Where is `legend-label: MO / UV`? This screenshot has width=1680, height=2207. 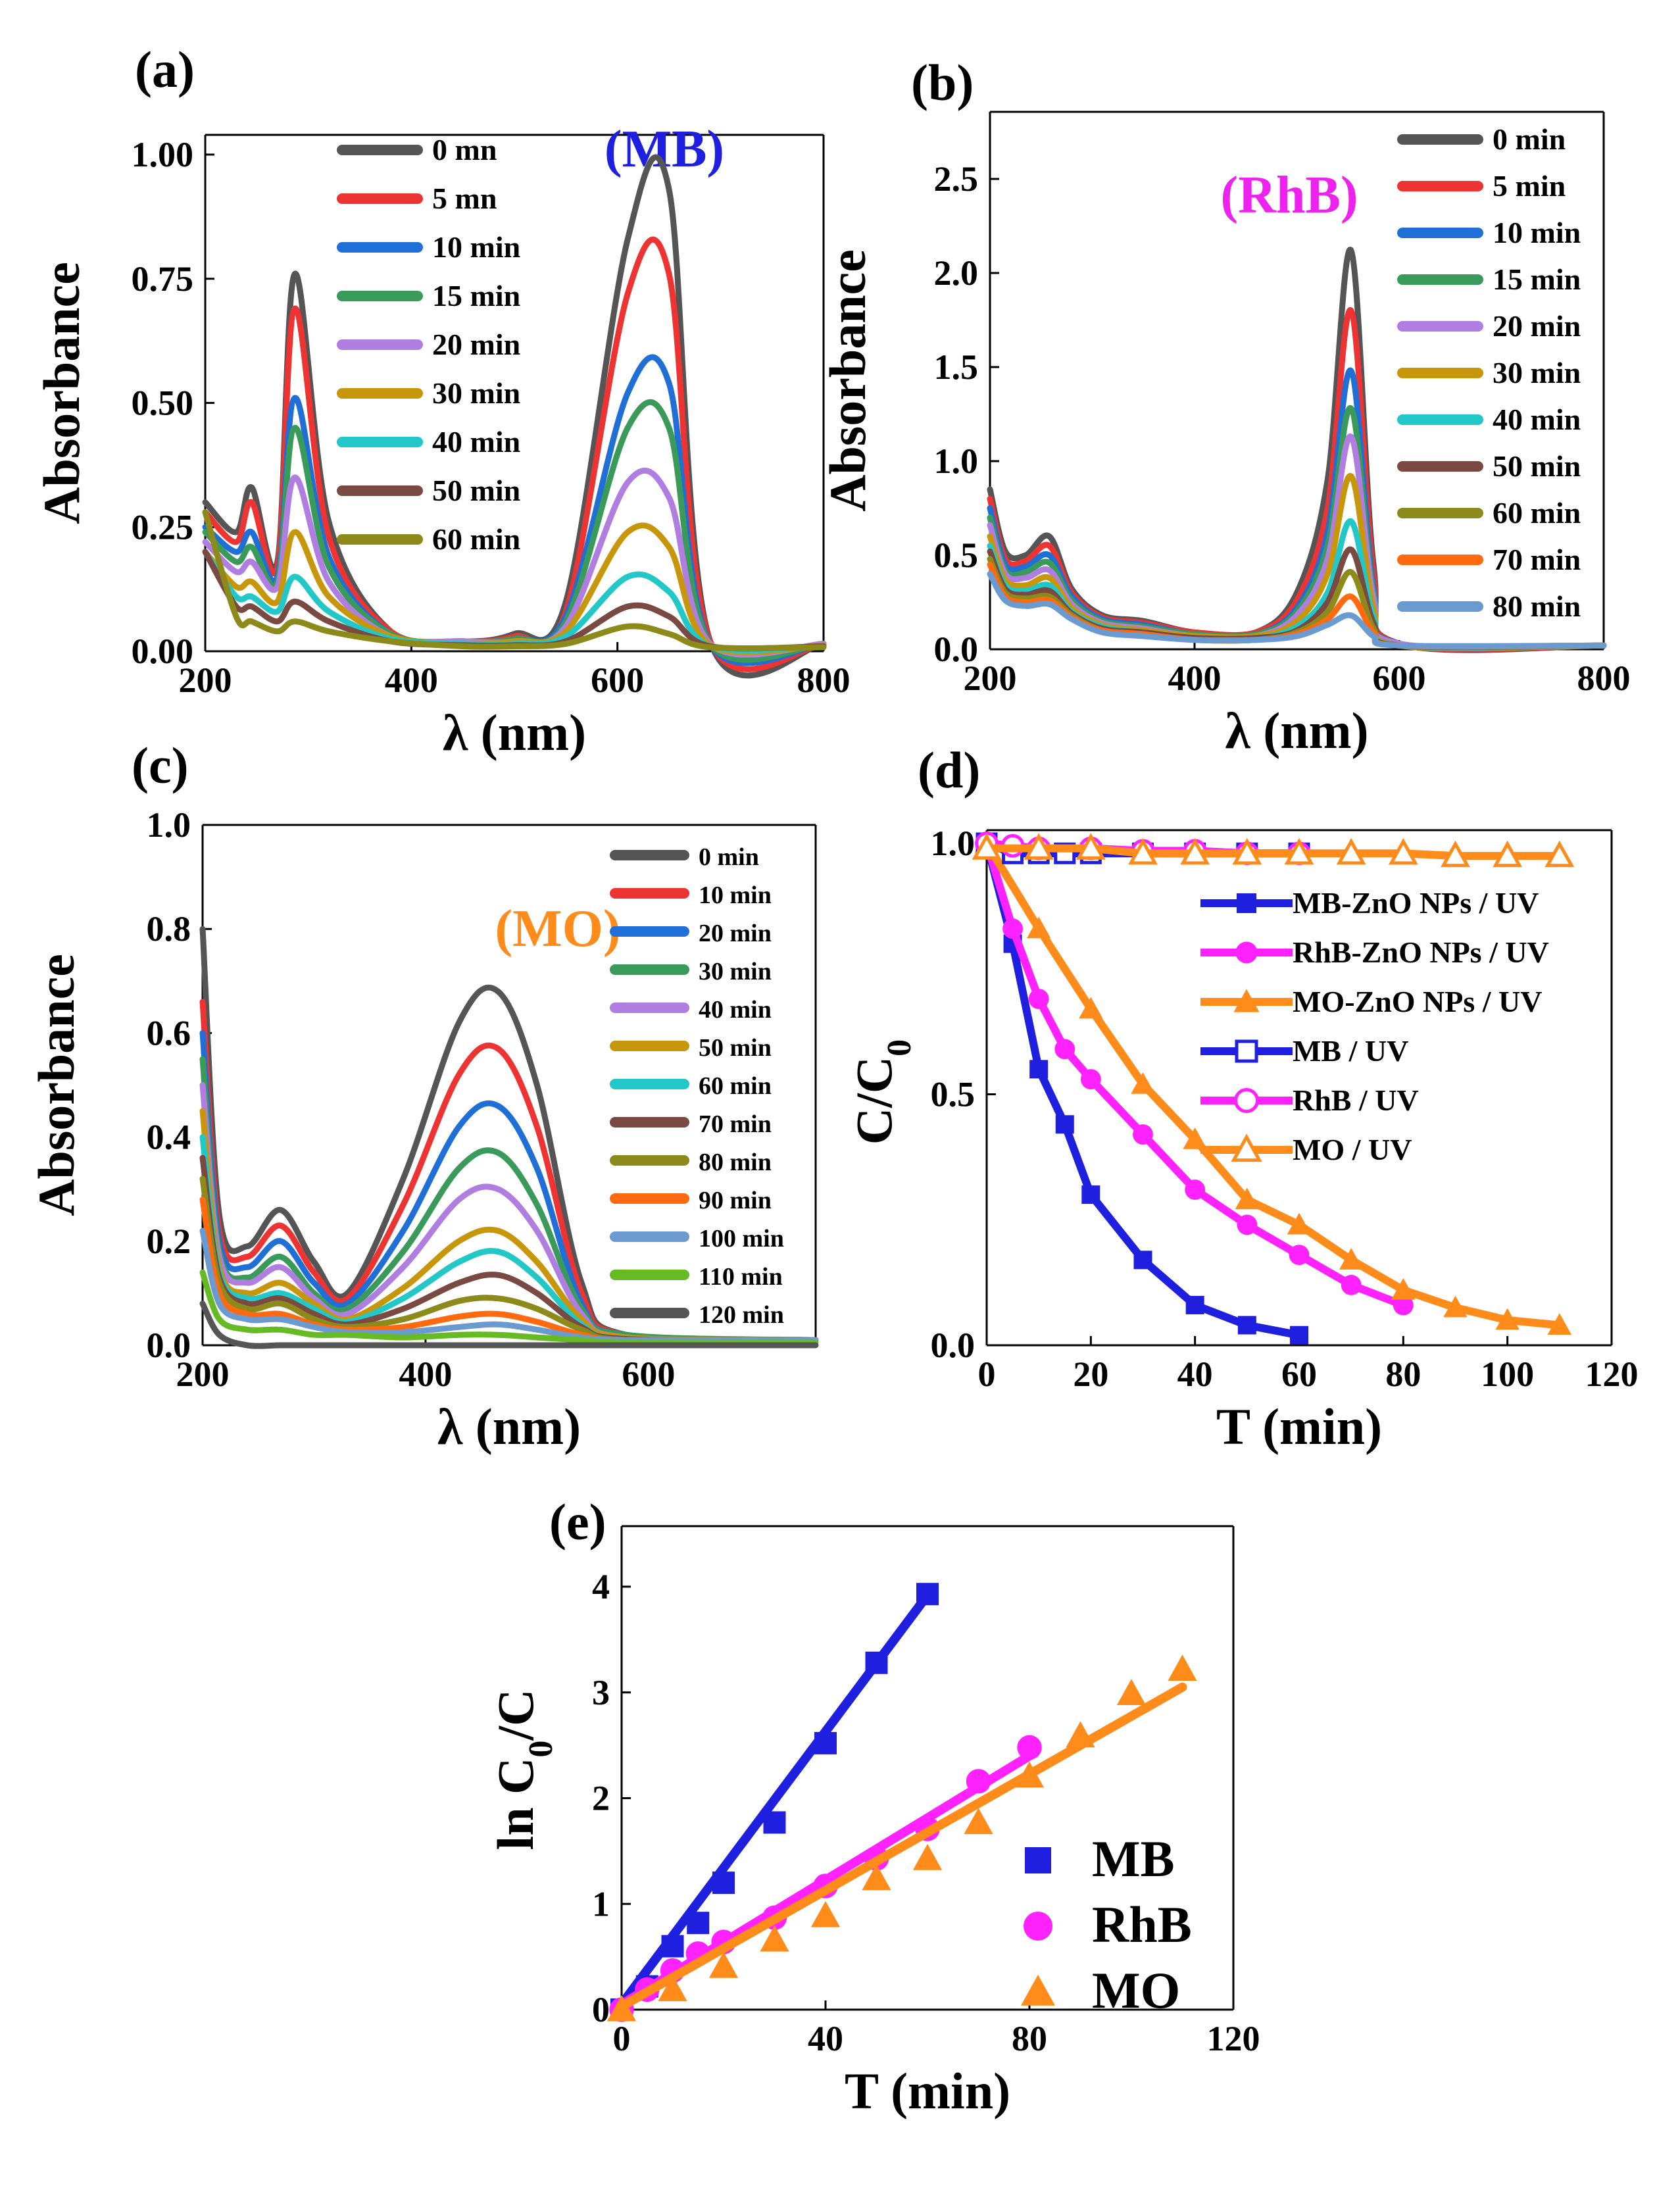
legend-label: MO / UV is located at coordinates (1352, 1149).